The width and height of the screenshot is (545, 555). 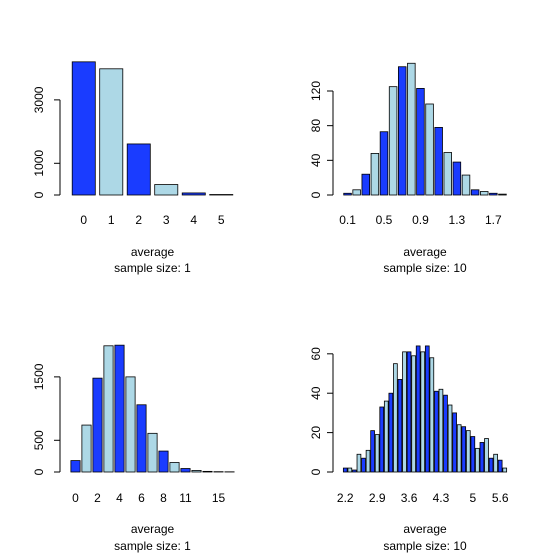 What do you see at coordinates (491, 465) in the screenshot?
I see `bar-5.4` at bounding box center [491, 465].